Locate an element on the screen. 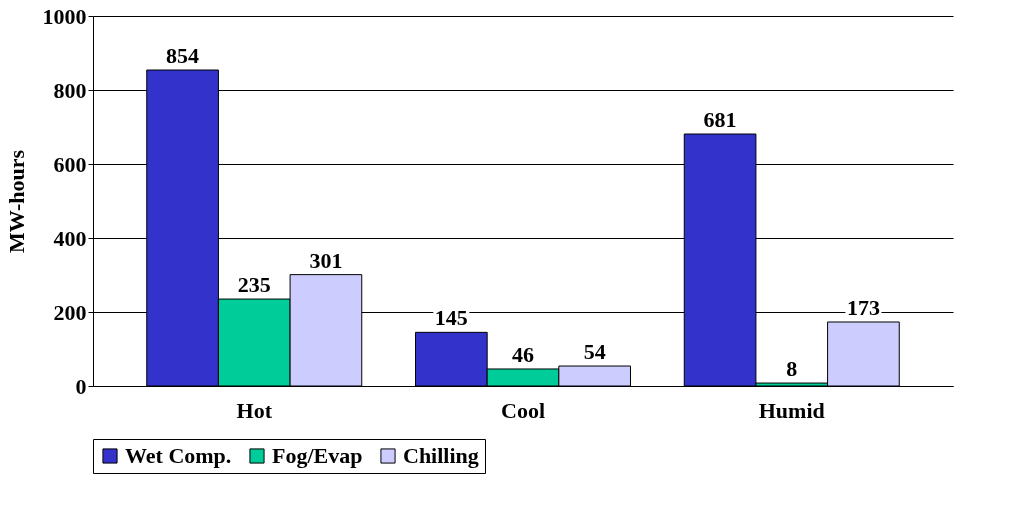 The image size is (1010, 525). y-axis-title: MW-hours is located at coordinates (16, 201).